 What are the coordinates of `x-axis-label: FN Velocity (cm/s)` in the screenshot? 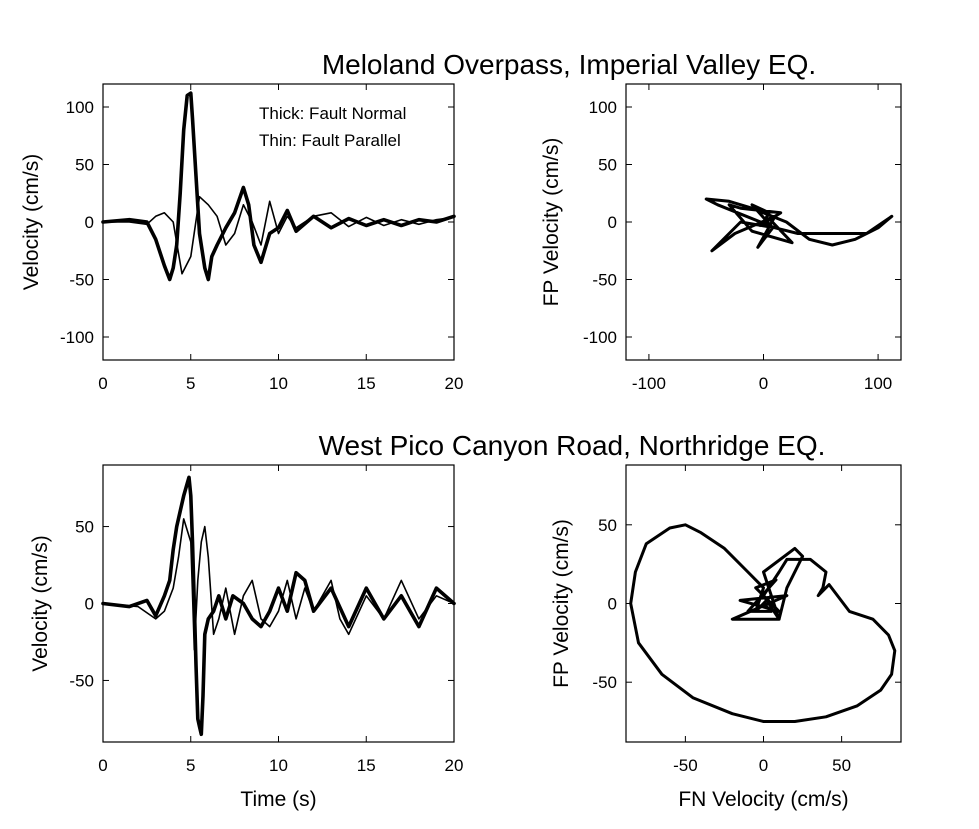 It's located at (763, 799).